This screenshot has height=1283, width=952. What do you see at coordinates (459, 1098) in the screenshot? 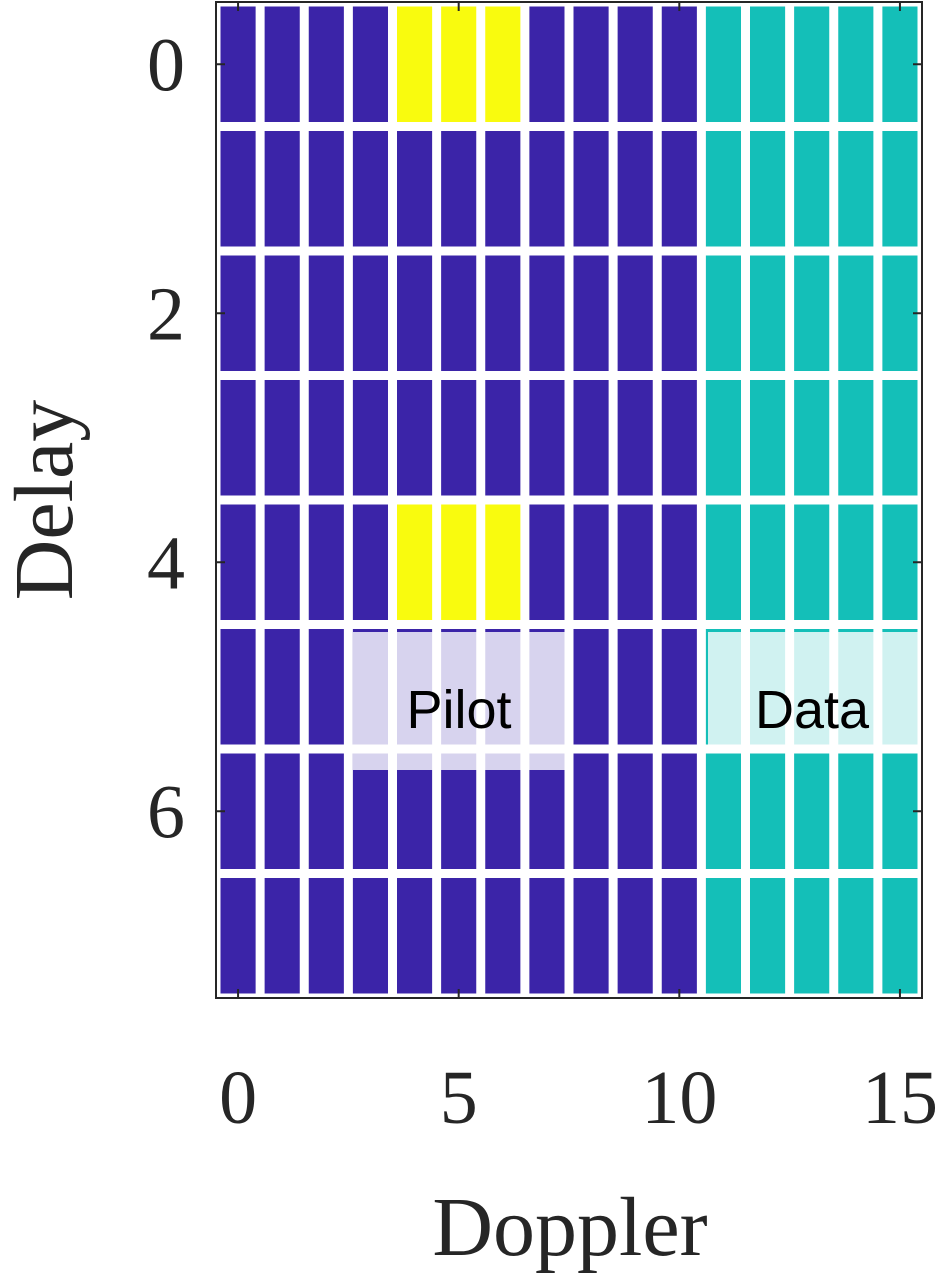
I see `x-tick-label: 5` at bounding box center [459, 1098].